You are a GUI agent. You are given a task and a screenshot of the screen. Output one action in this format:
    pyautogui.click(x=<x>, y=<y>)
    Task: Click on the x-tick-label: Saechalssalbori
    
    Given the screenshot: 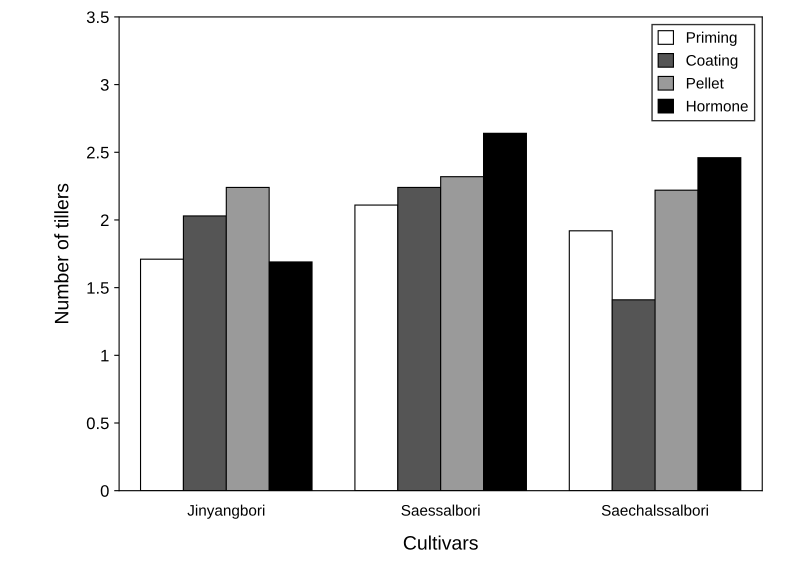 What is the action you would take?
    pyautogui.click(x=655, y=510)
    